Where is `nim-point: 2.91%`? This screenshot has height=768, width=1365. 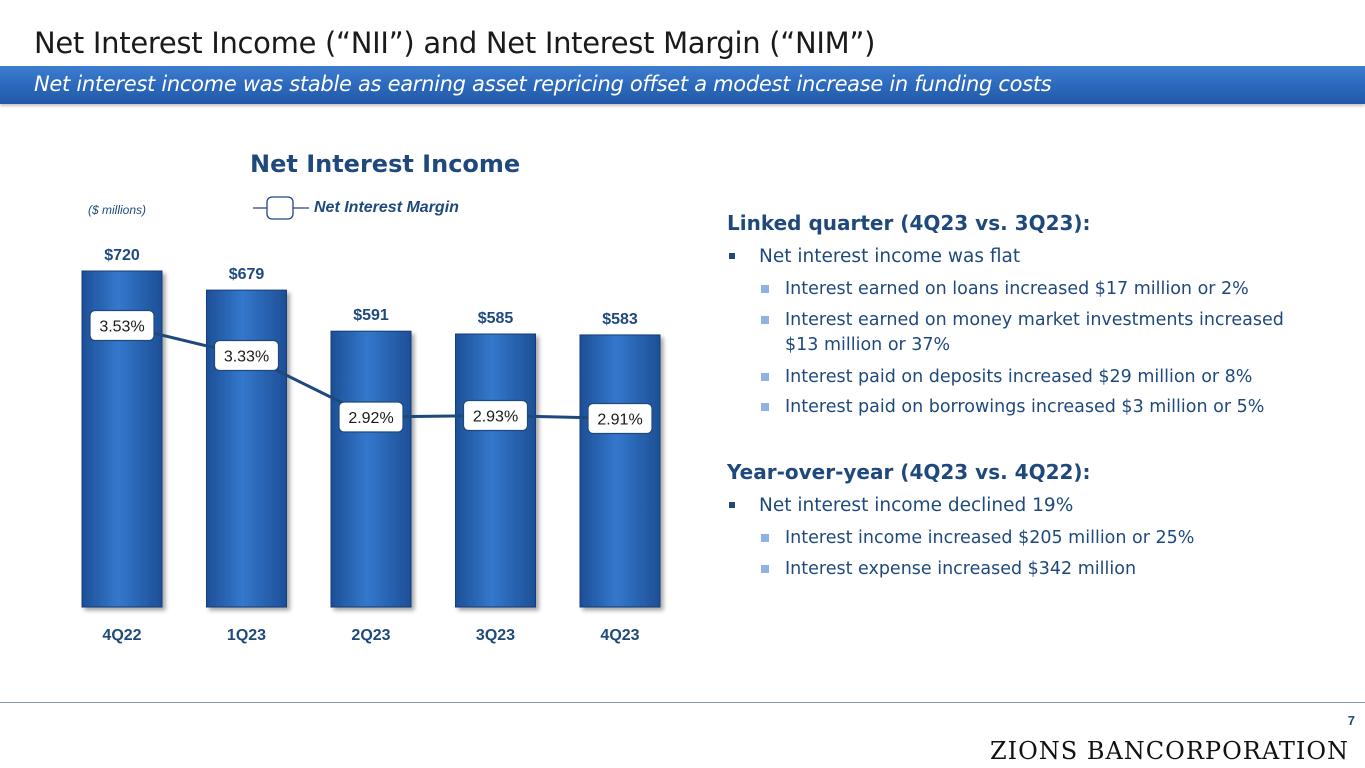 nim-point: 2.91% is located at coordinates (620, 418).